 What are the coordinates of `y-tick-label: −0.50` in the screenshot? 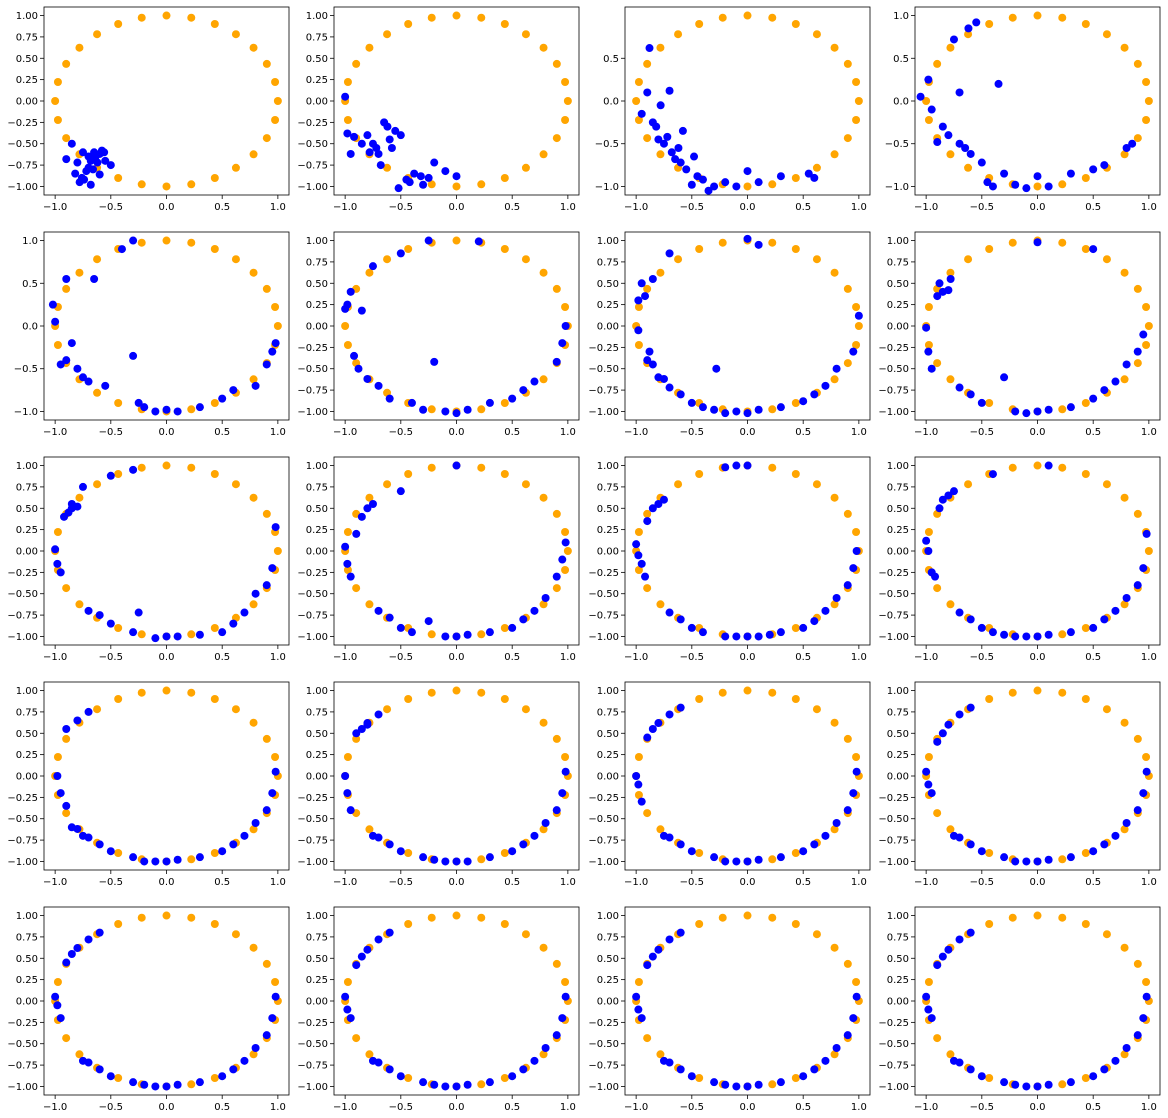 It's located at (312, 594).